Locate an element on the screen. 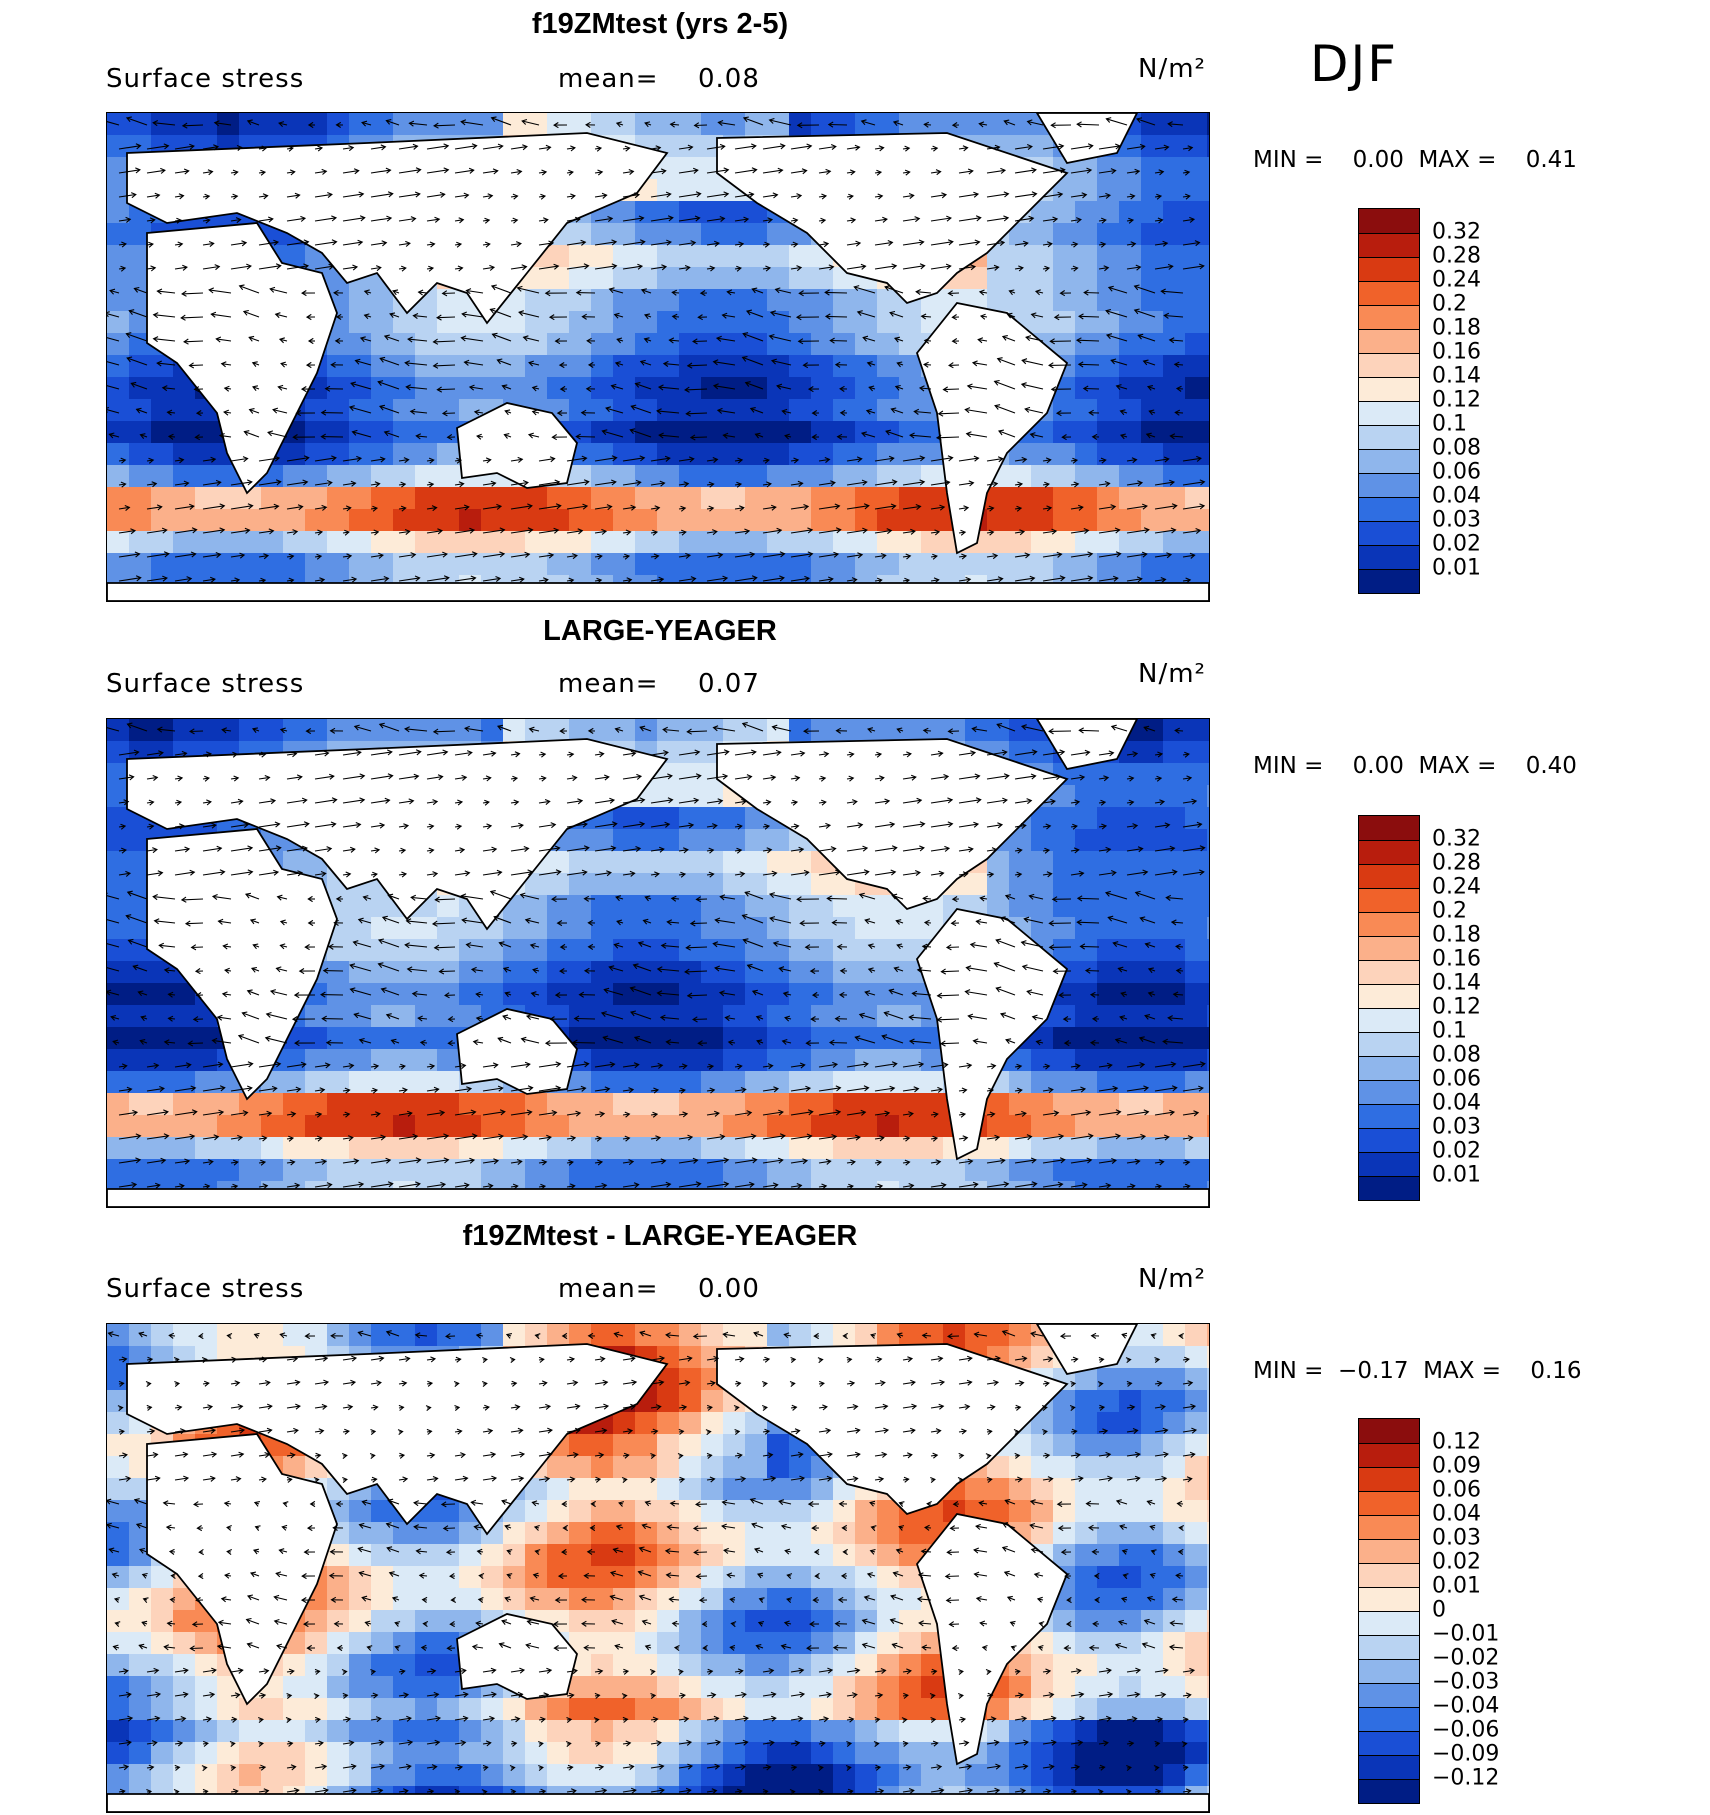  colorbar-tick-label: −0.04 is located at coordinates (1466, 1706).